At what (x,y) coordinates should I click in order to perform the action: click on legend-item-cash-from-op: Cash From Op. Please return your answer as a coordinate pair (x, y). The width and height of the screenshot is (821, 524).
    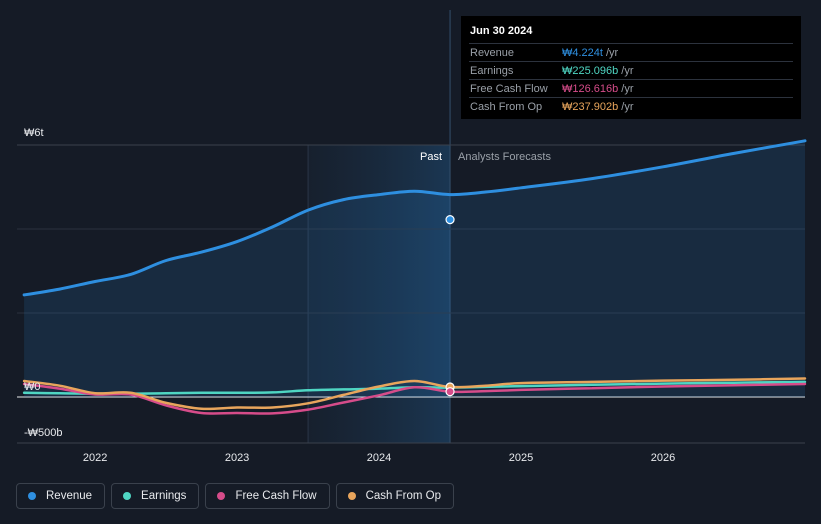
    Looking at the image, I should click on (395, 496).